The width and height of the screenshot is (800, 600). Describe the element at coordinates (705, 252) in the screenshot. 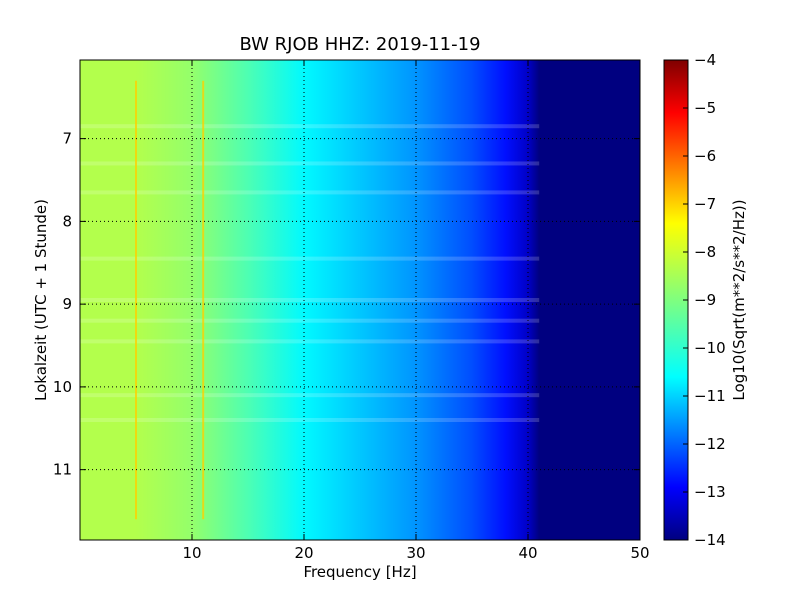

I see `colorbar-tick-label: −8` at that location.